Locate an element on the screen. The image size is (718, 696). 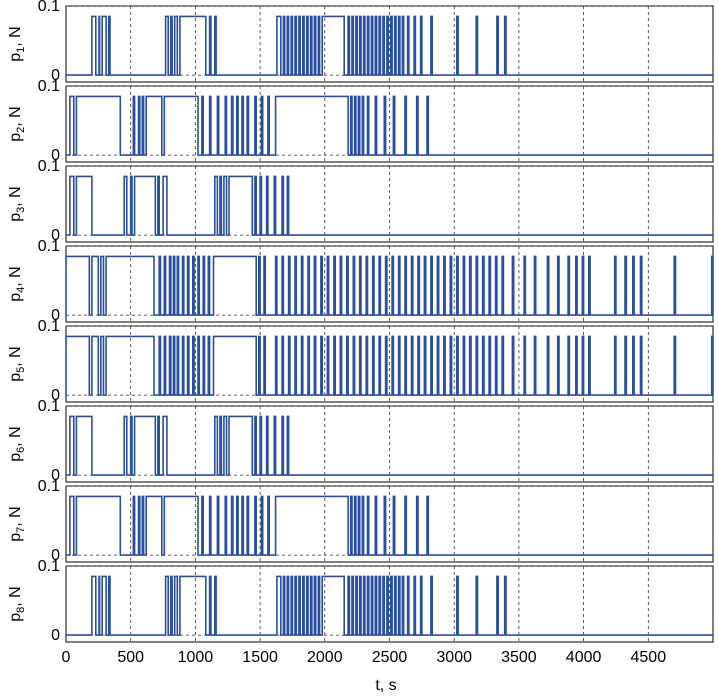
y-axis-label-p6: p6, N is located at coordinates (17, 443).